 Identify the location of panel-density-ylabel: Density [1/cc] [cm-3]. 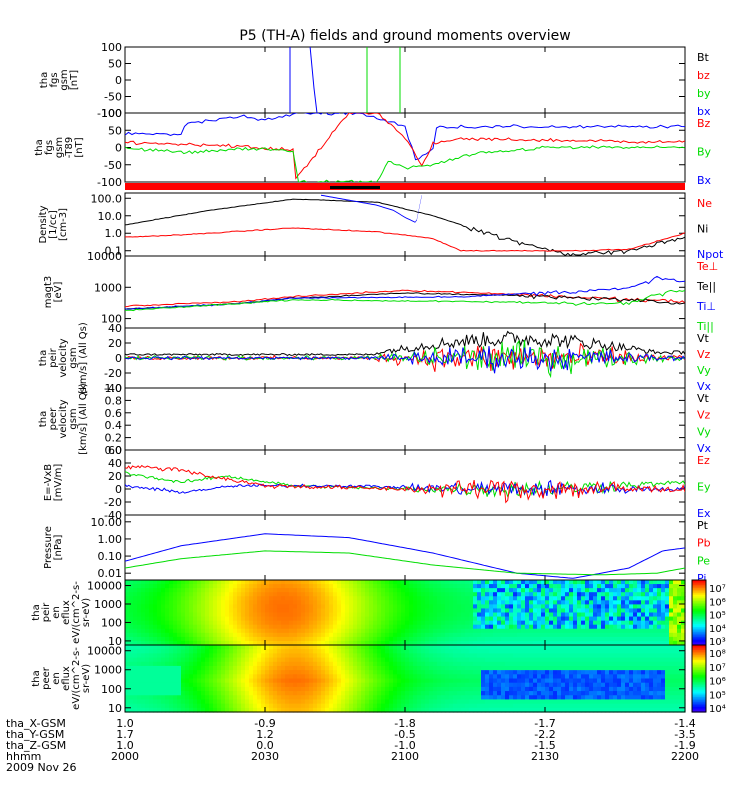
(53, 224).